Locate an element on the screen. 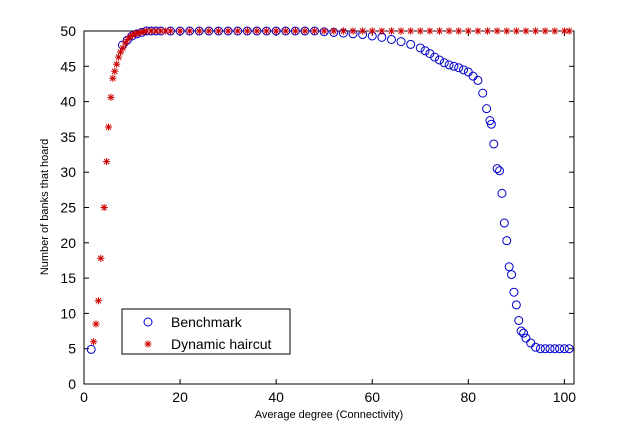 This screenshot has height=433, width=633. y-tick-label: 5 is located at coordinates (72, 349).